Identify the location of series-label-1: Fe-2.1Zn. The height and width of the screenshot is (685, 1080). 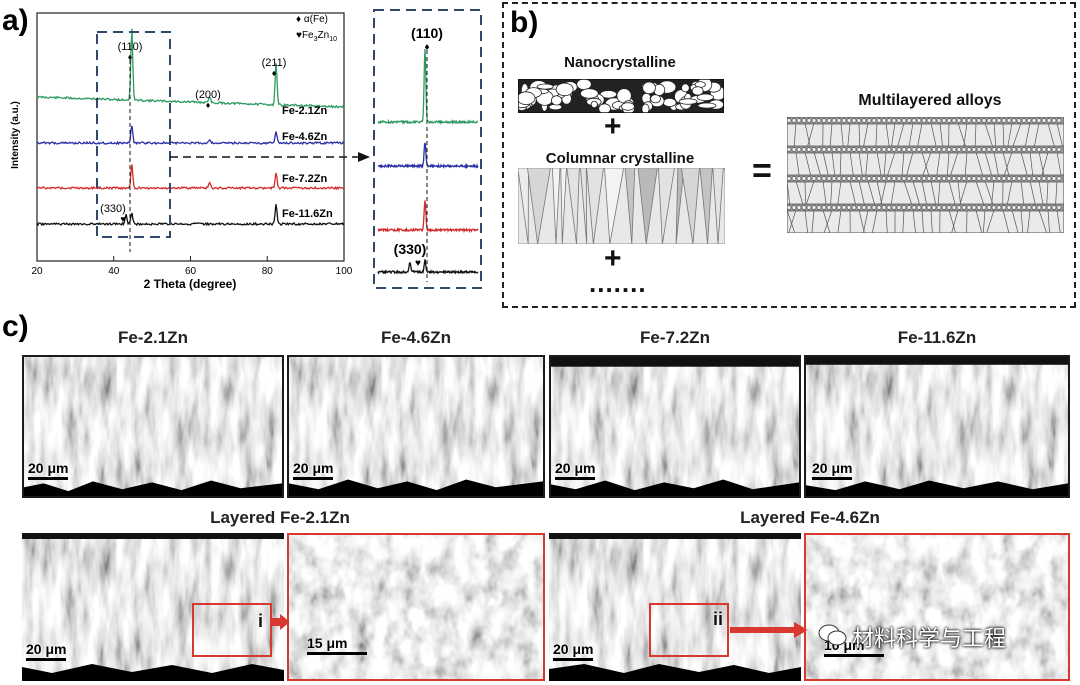
(305, 111).